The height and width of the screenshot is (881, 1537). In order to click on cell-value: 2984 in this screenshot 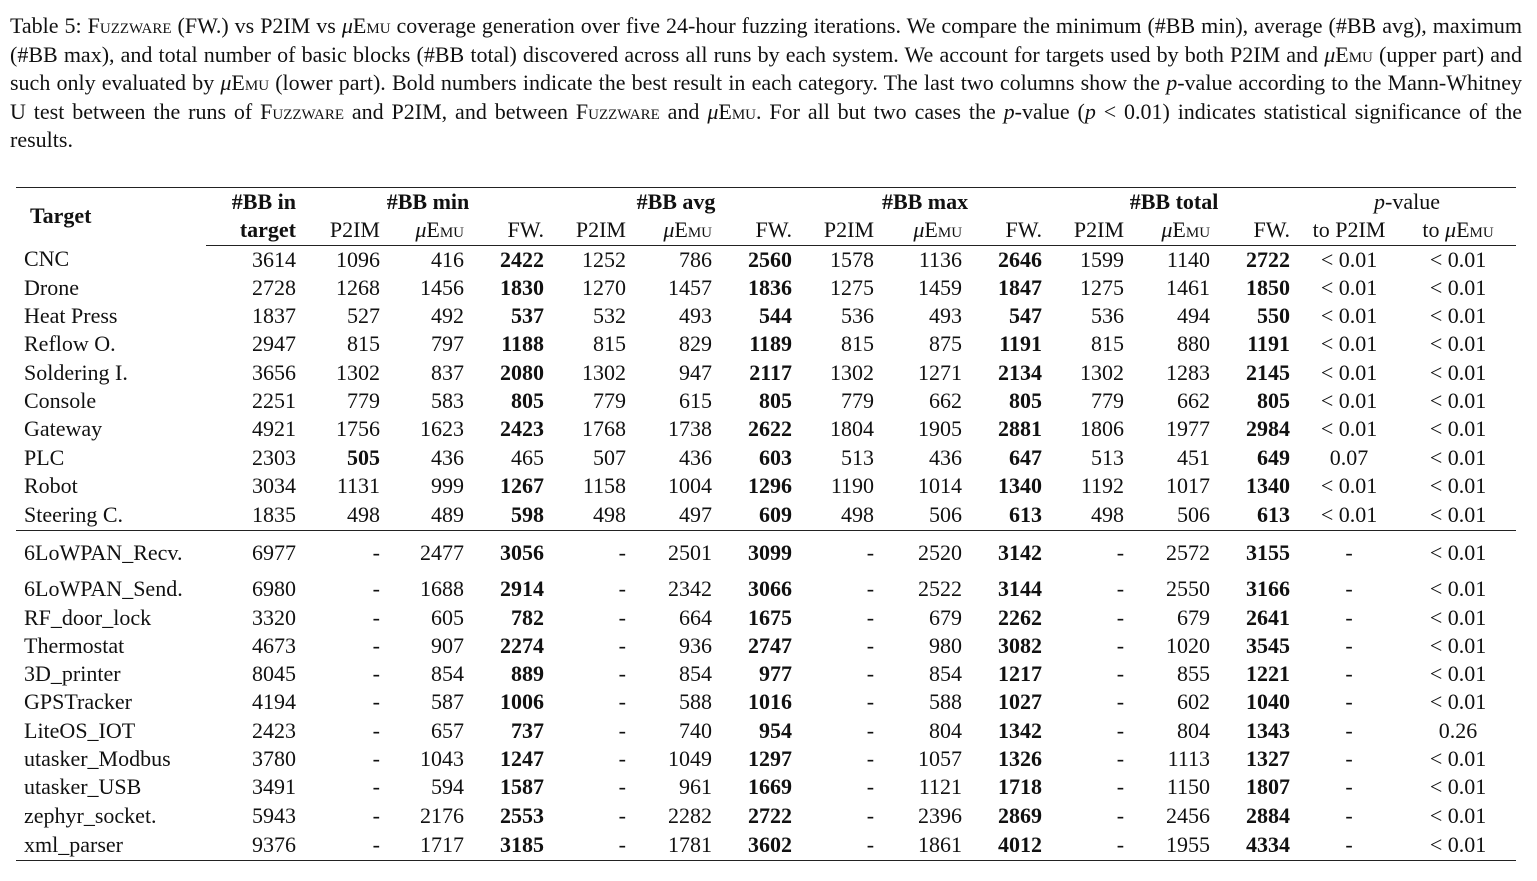, I will do `click(1268, 429)`.